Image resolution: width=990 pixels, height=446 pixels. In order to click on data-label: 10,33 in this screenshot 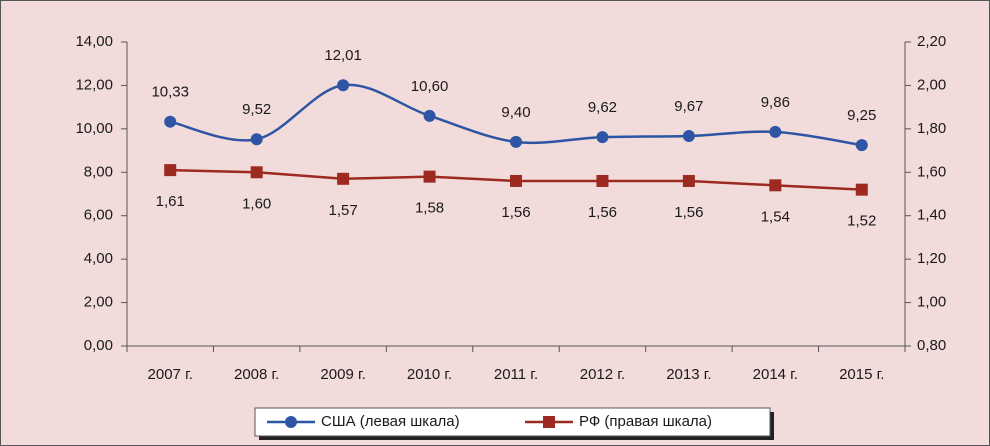, I will do `click(170, 92)`.